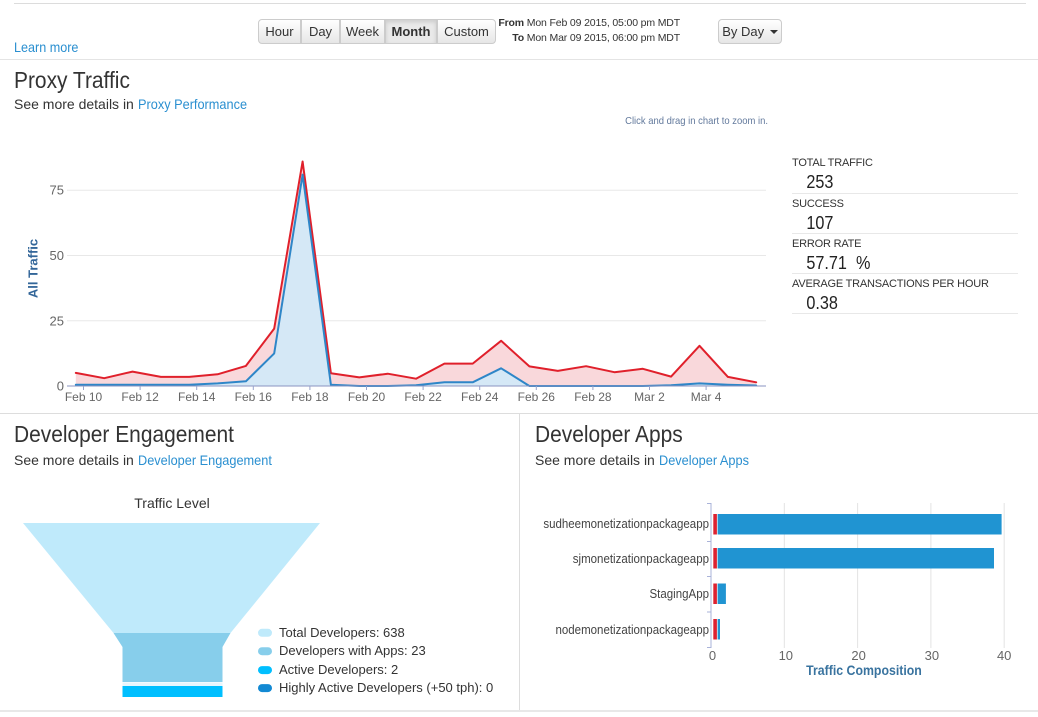 The image size is (1038, 717). I want to click on svg-text: 10, so click(786, 655).